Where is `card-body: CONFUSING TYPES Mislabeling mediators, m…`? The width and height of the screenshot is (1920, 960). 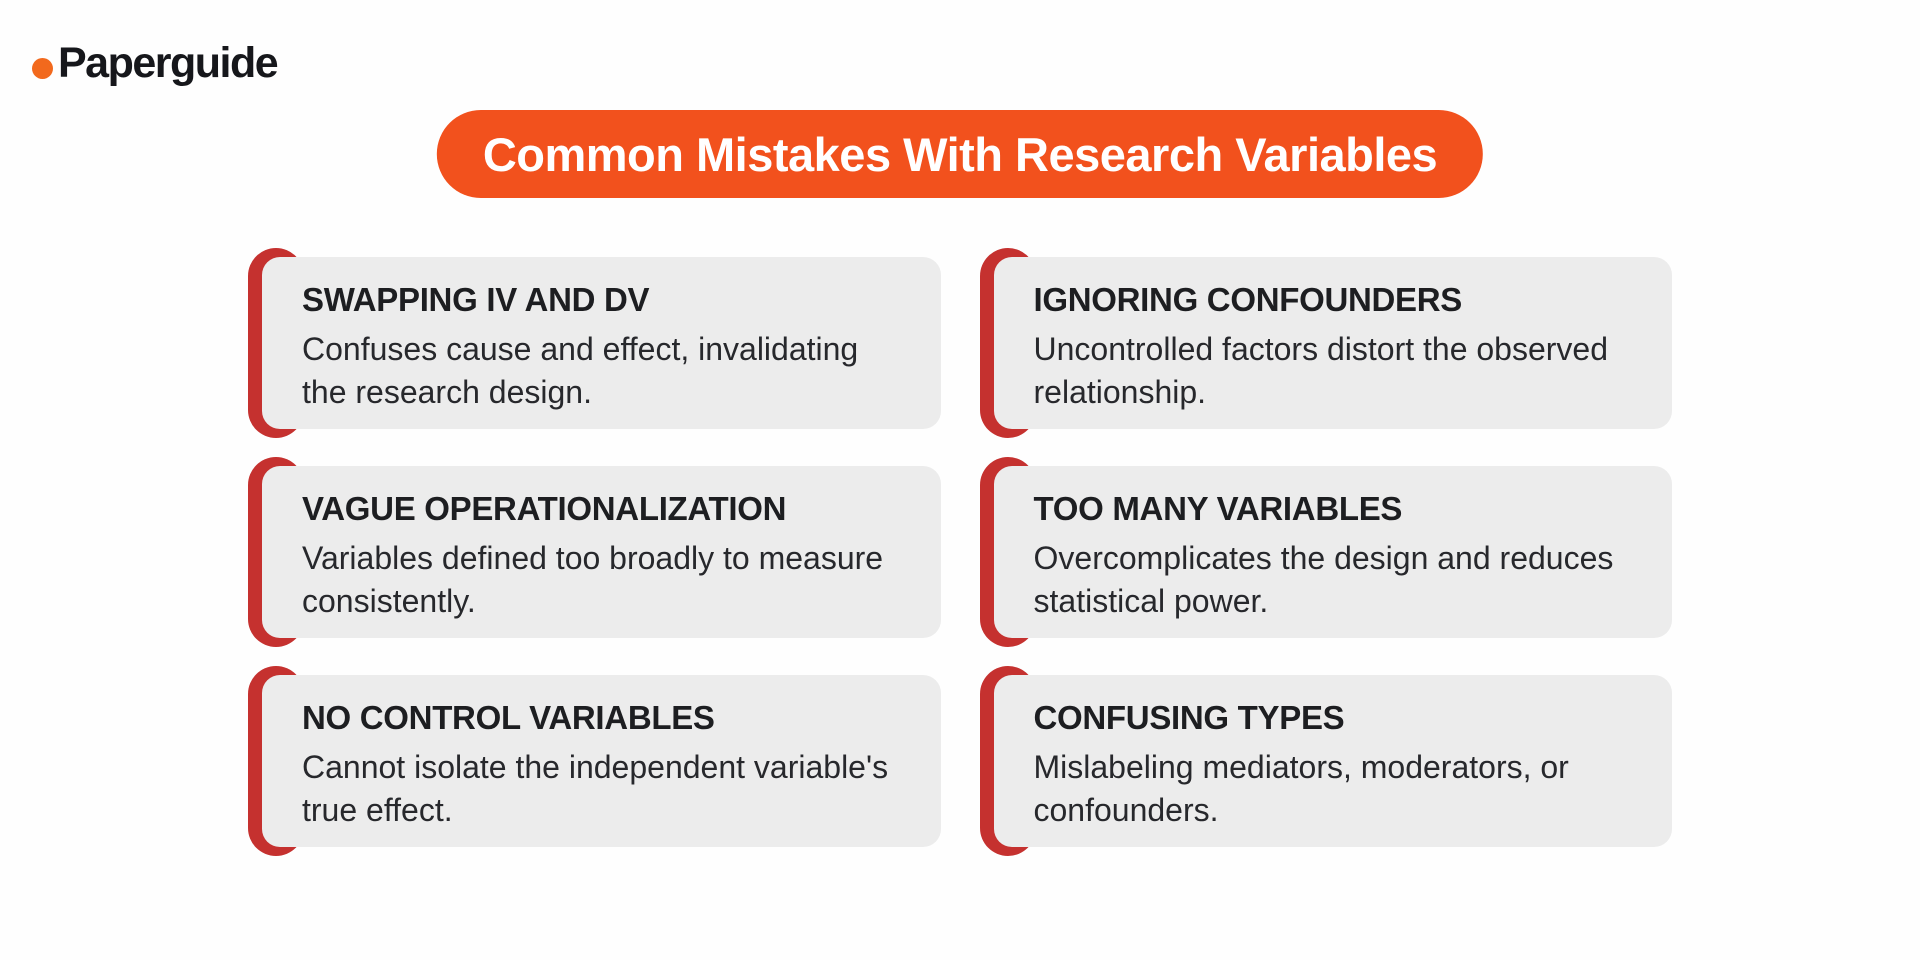 card-body: CONFUSING TYPES Mislabeling mediators, m… is located at coordinates (1332, 761).